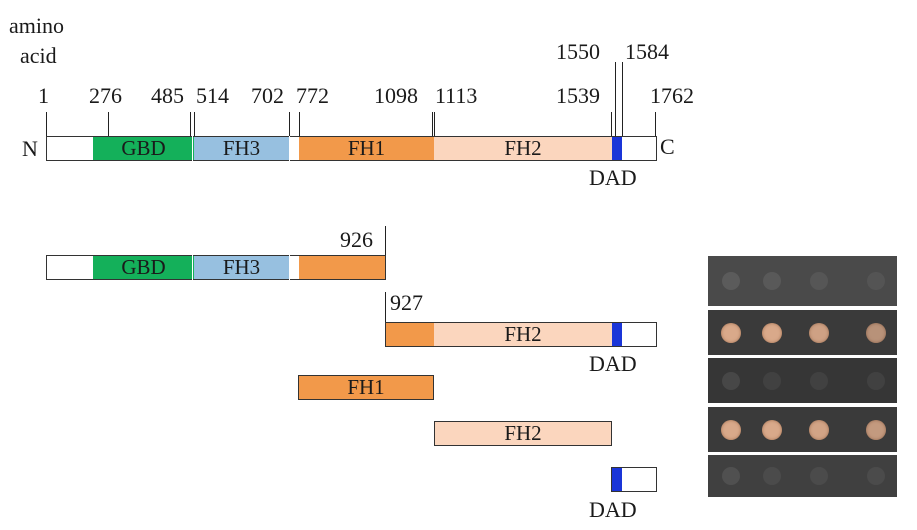  I want to click on position-276: 276, so click(105, 95).